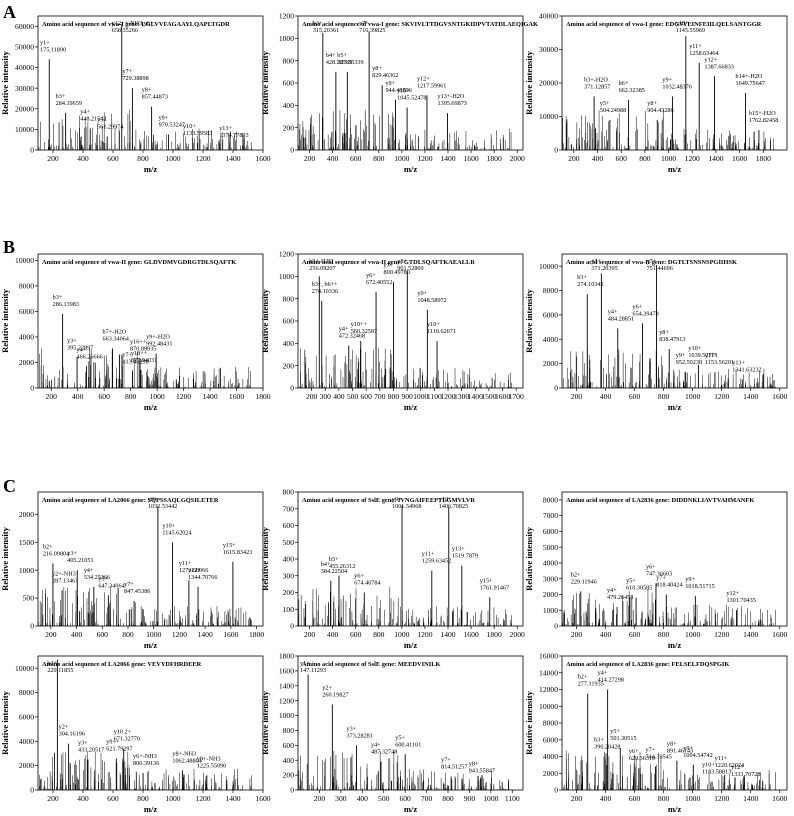  What do you see at coordinates (746, 369) in the screenshot?
I see `peak-mz-label: 1341.63232` at bounding box center [746, 369].